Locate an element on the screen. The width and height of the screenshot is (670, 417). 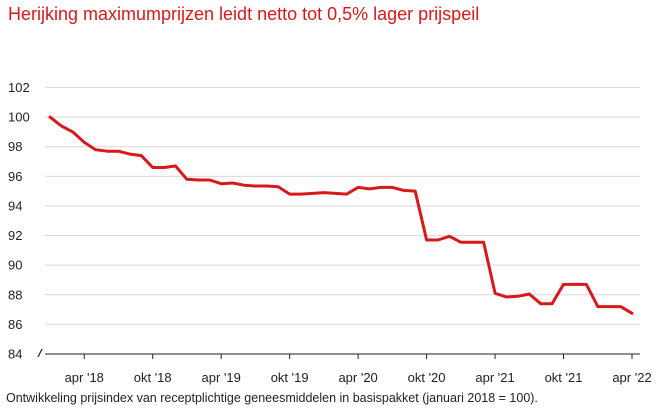
x-tick-label: apr '21 is located at coordinates (494, 377).